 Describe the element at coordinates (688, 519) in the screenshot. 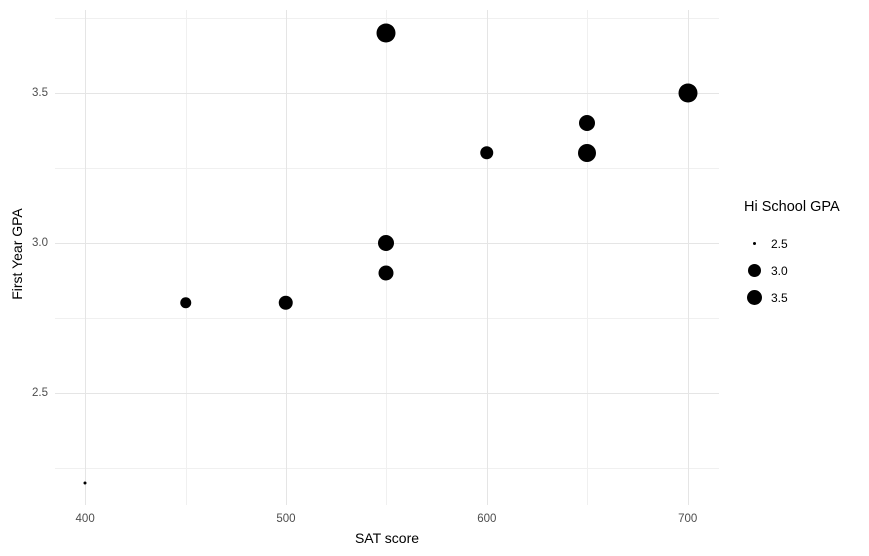

I see `x-tick-label: 700` at that location.